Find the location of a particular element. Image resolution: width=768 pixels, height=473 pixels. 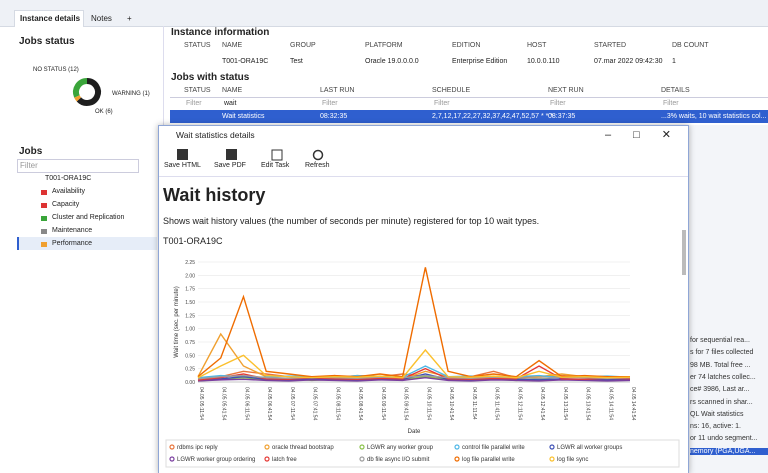

toolbar-button: Edit Task is located at coordinates (275, 165).